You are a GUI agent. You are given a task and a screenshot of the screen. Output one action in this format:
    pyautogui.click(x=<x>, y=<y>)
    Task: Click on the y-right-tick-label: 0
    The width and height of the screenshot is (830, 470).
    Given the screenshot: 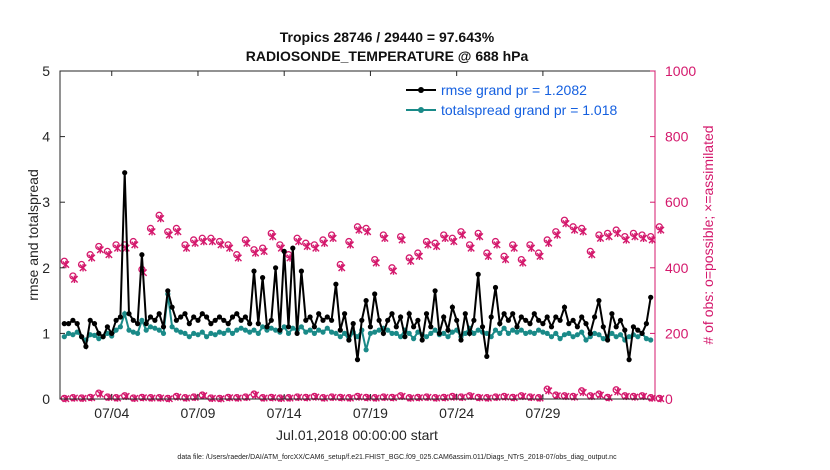 What is the action you would take?
    pyautogui.click(x=669, y=399)
    